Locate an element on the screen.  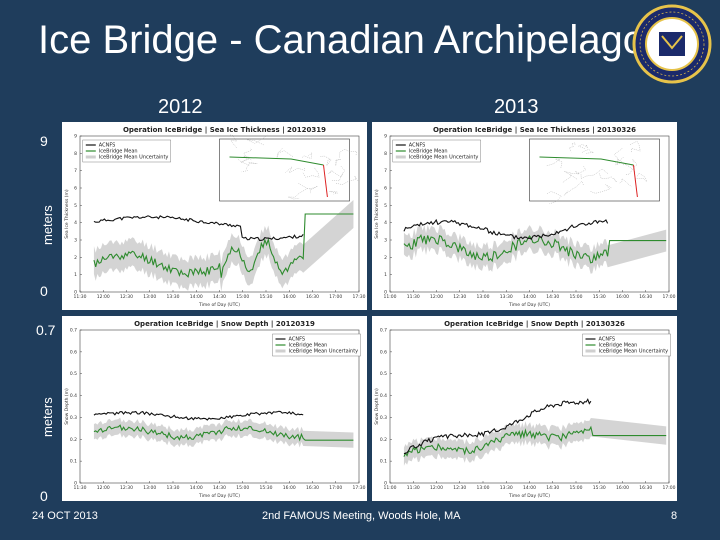
thick_2012-ytick-label: 6 is located at coordinates (75, 189).